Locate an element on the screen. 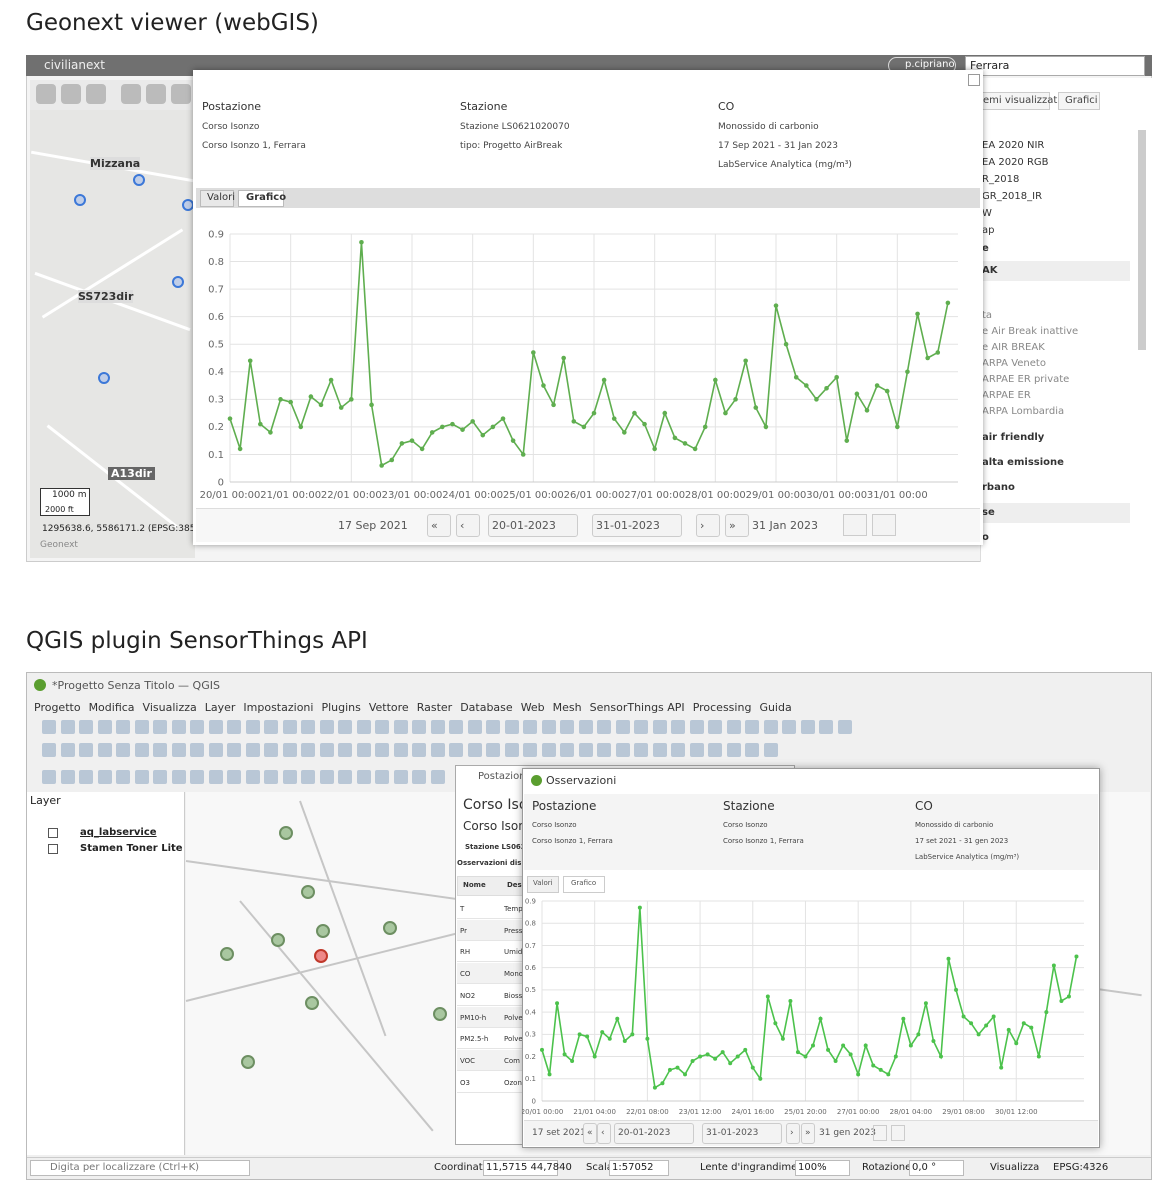 The width and height of the screenshot is (1163, 1200). status-text: 11,5715 44,7840 is located at coordinates (529, 1167).